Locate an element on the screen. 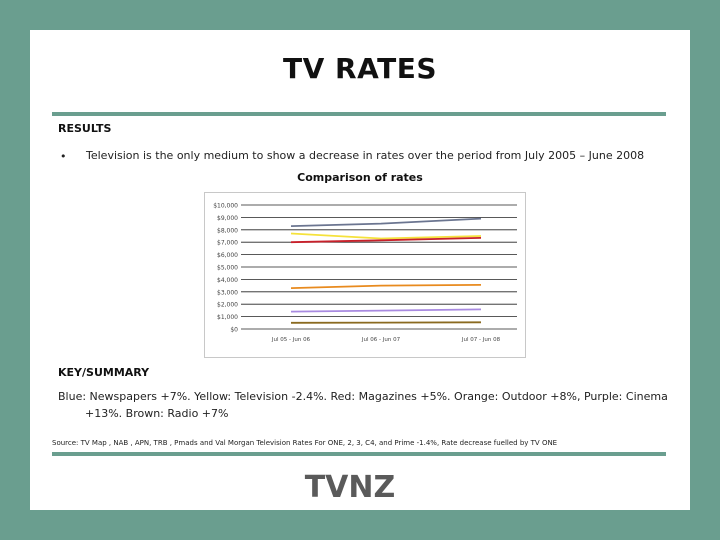  bottom-divider is located at coordinates (359, 454).